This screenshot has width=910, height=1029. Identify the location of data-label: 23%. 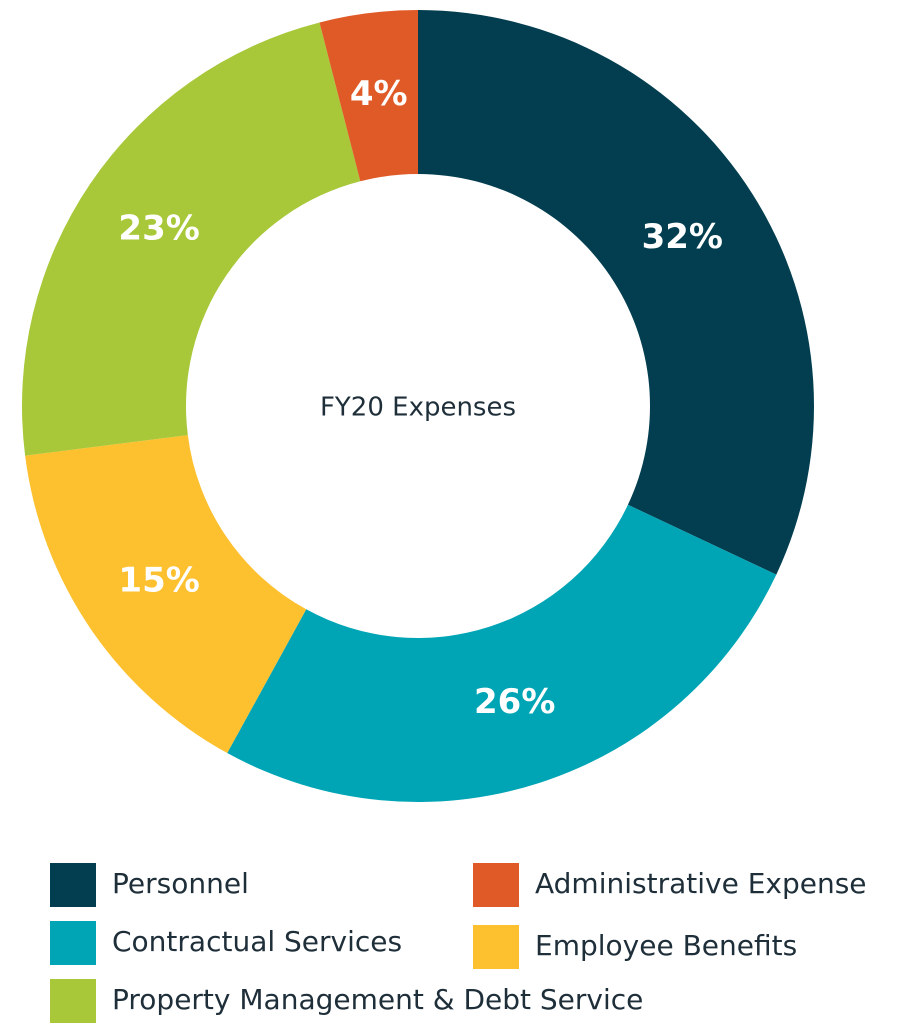
(158, 229).